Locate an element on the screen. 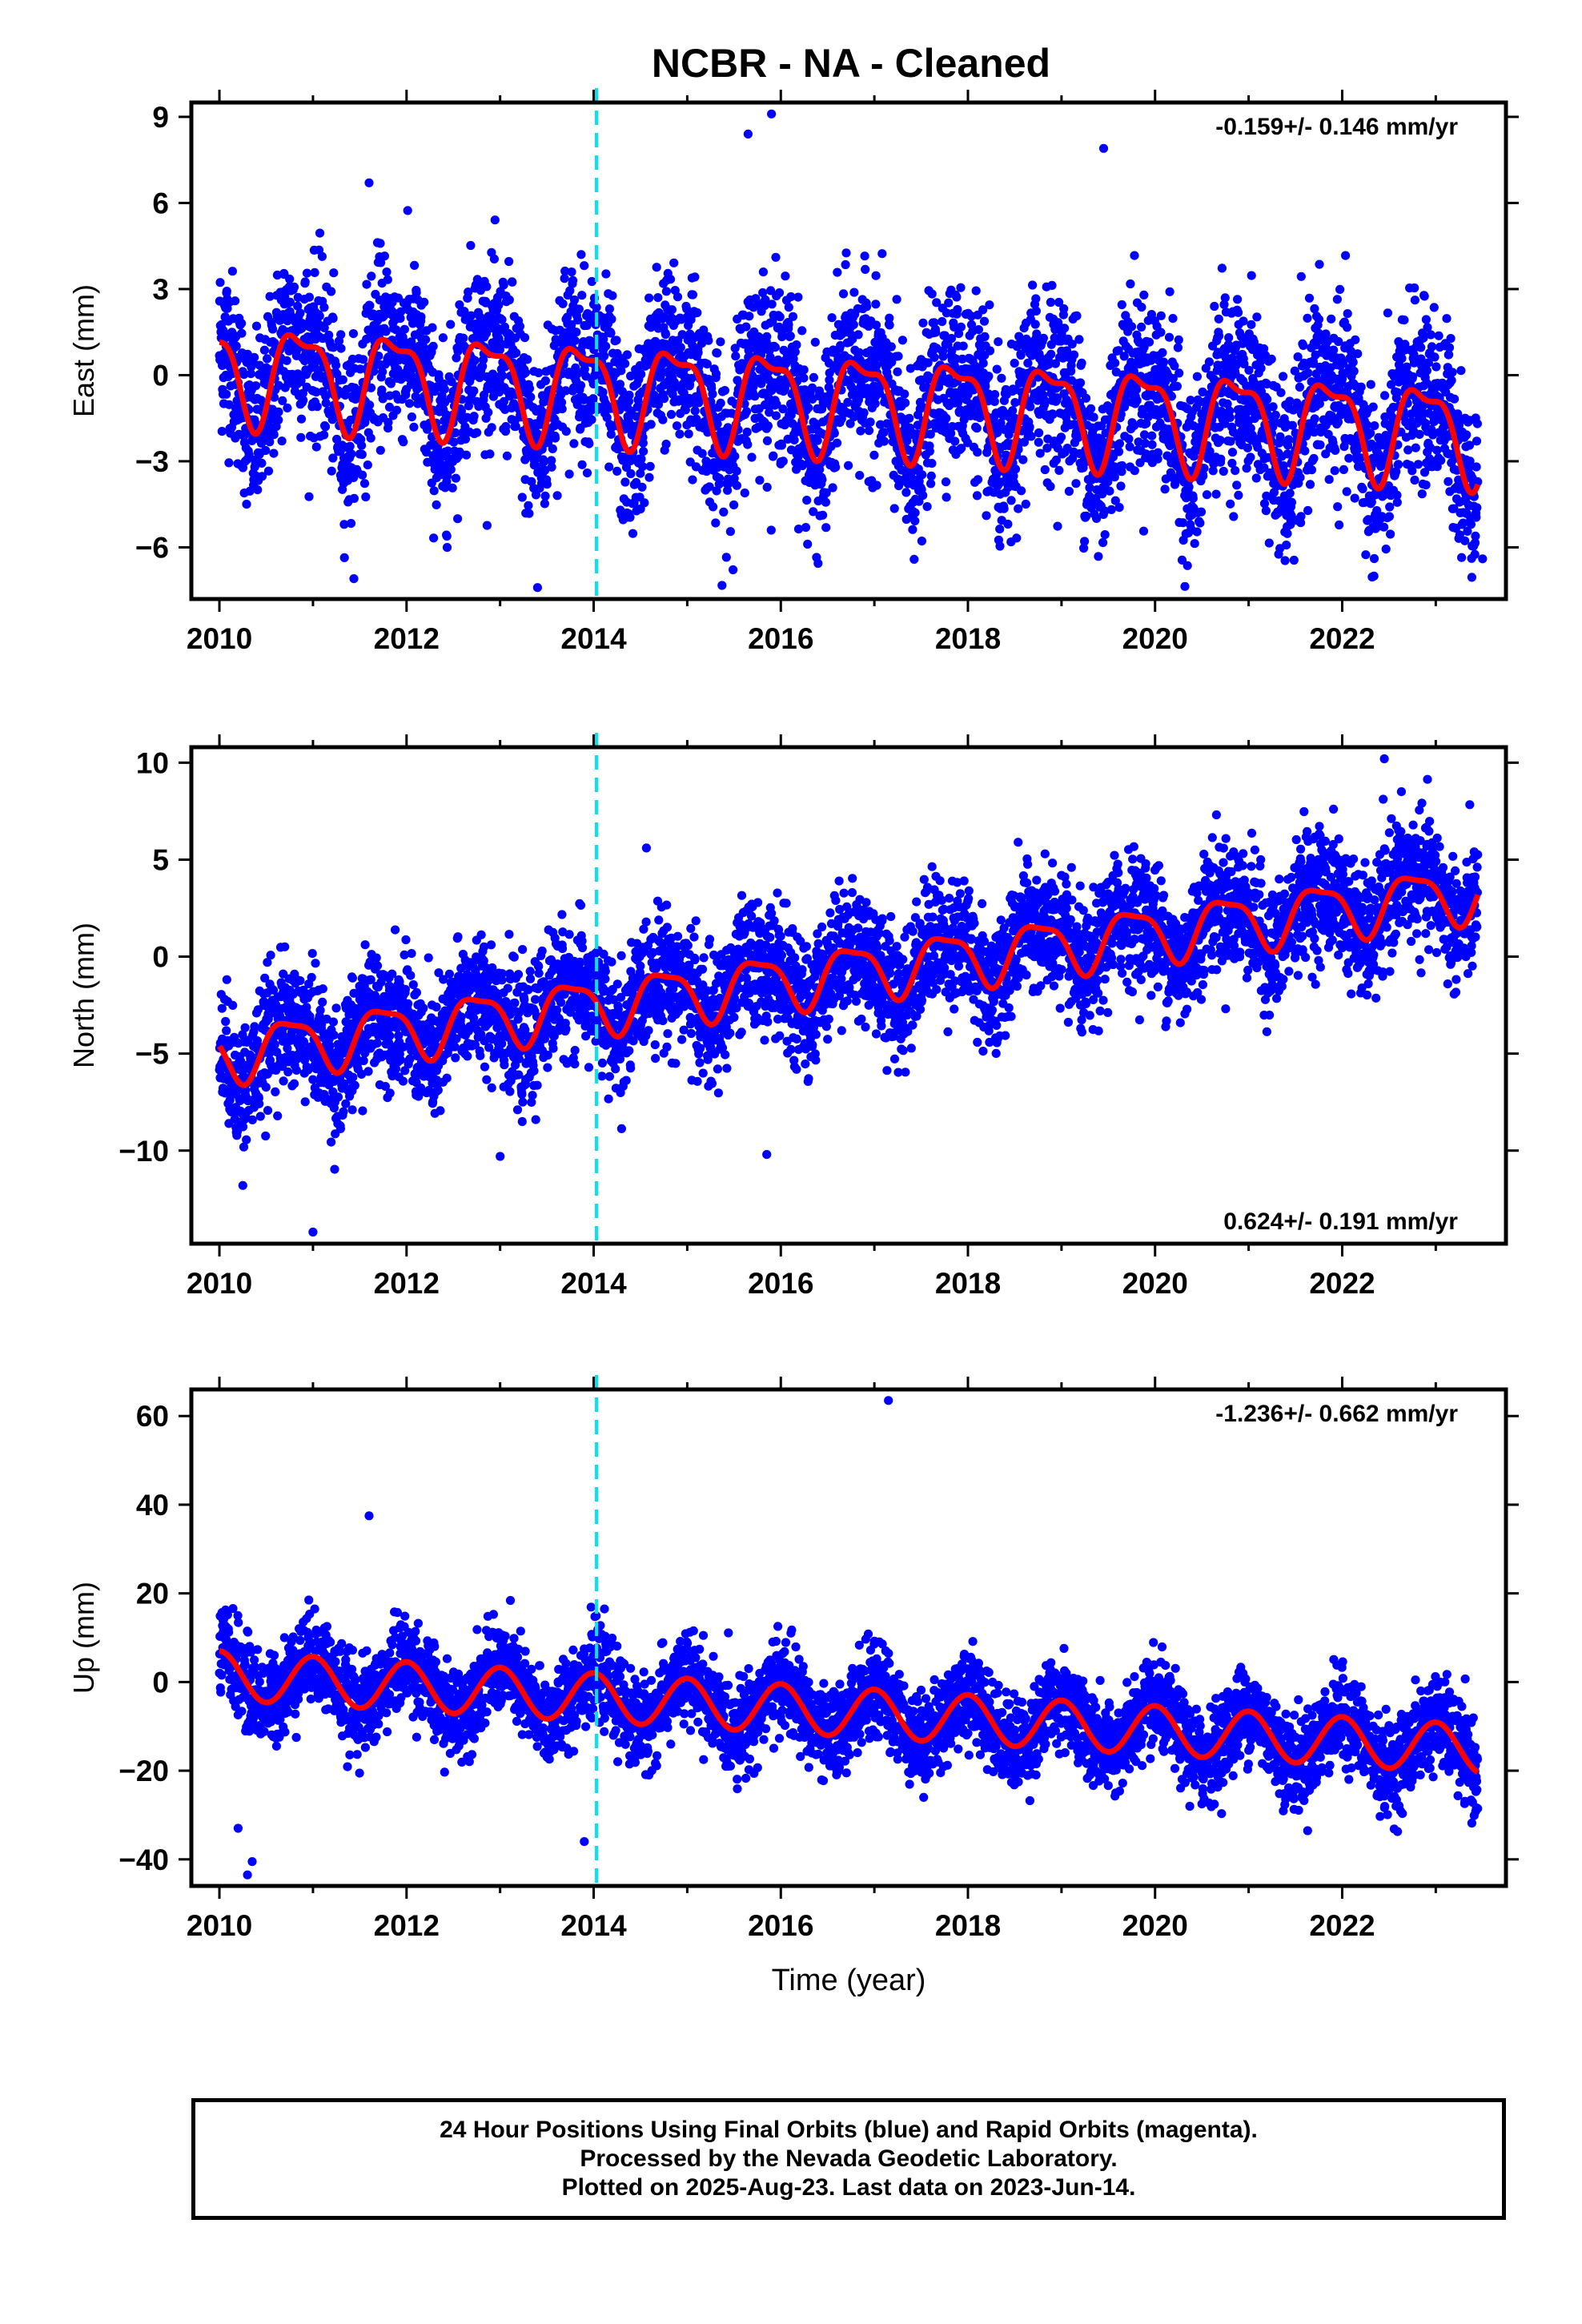  y-tick-label: 6 is located at coordinates (161, 203).